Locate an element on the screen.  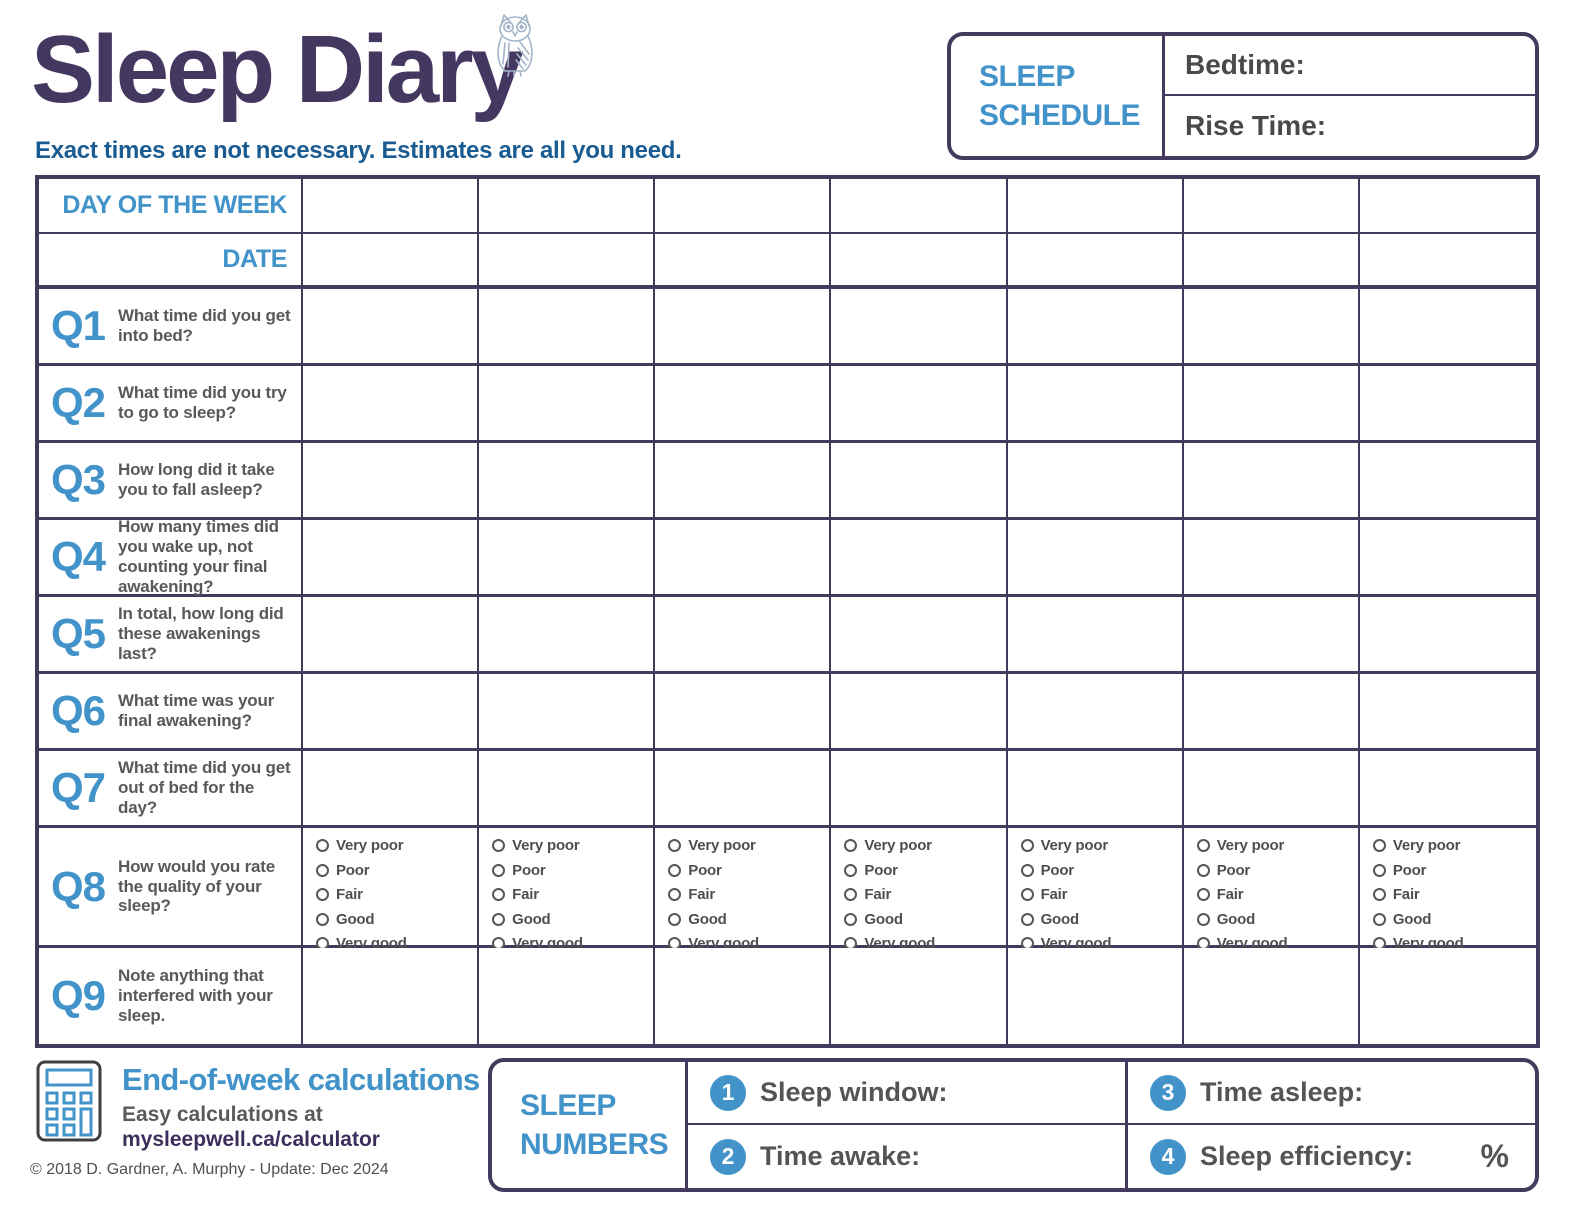
diary-cell-q8-day-5: Very poor Poor Fair Good Very good is located at coordinates (1095, 890).